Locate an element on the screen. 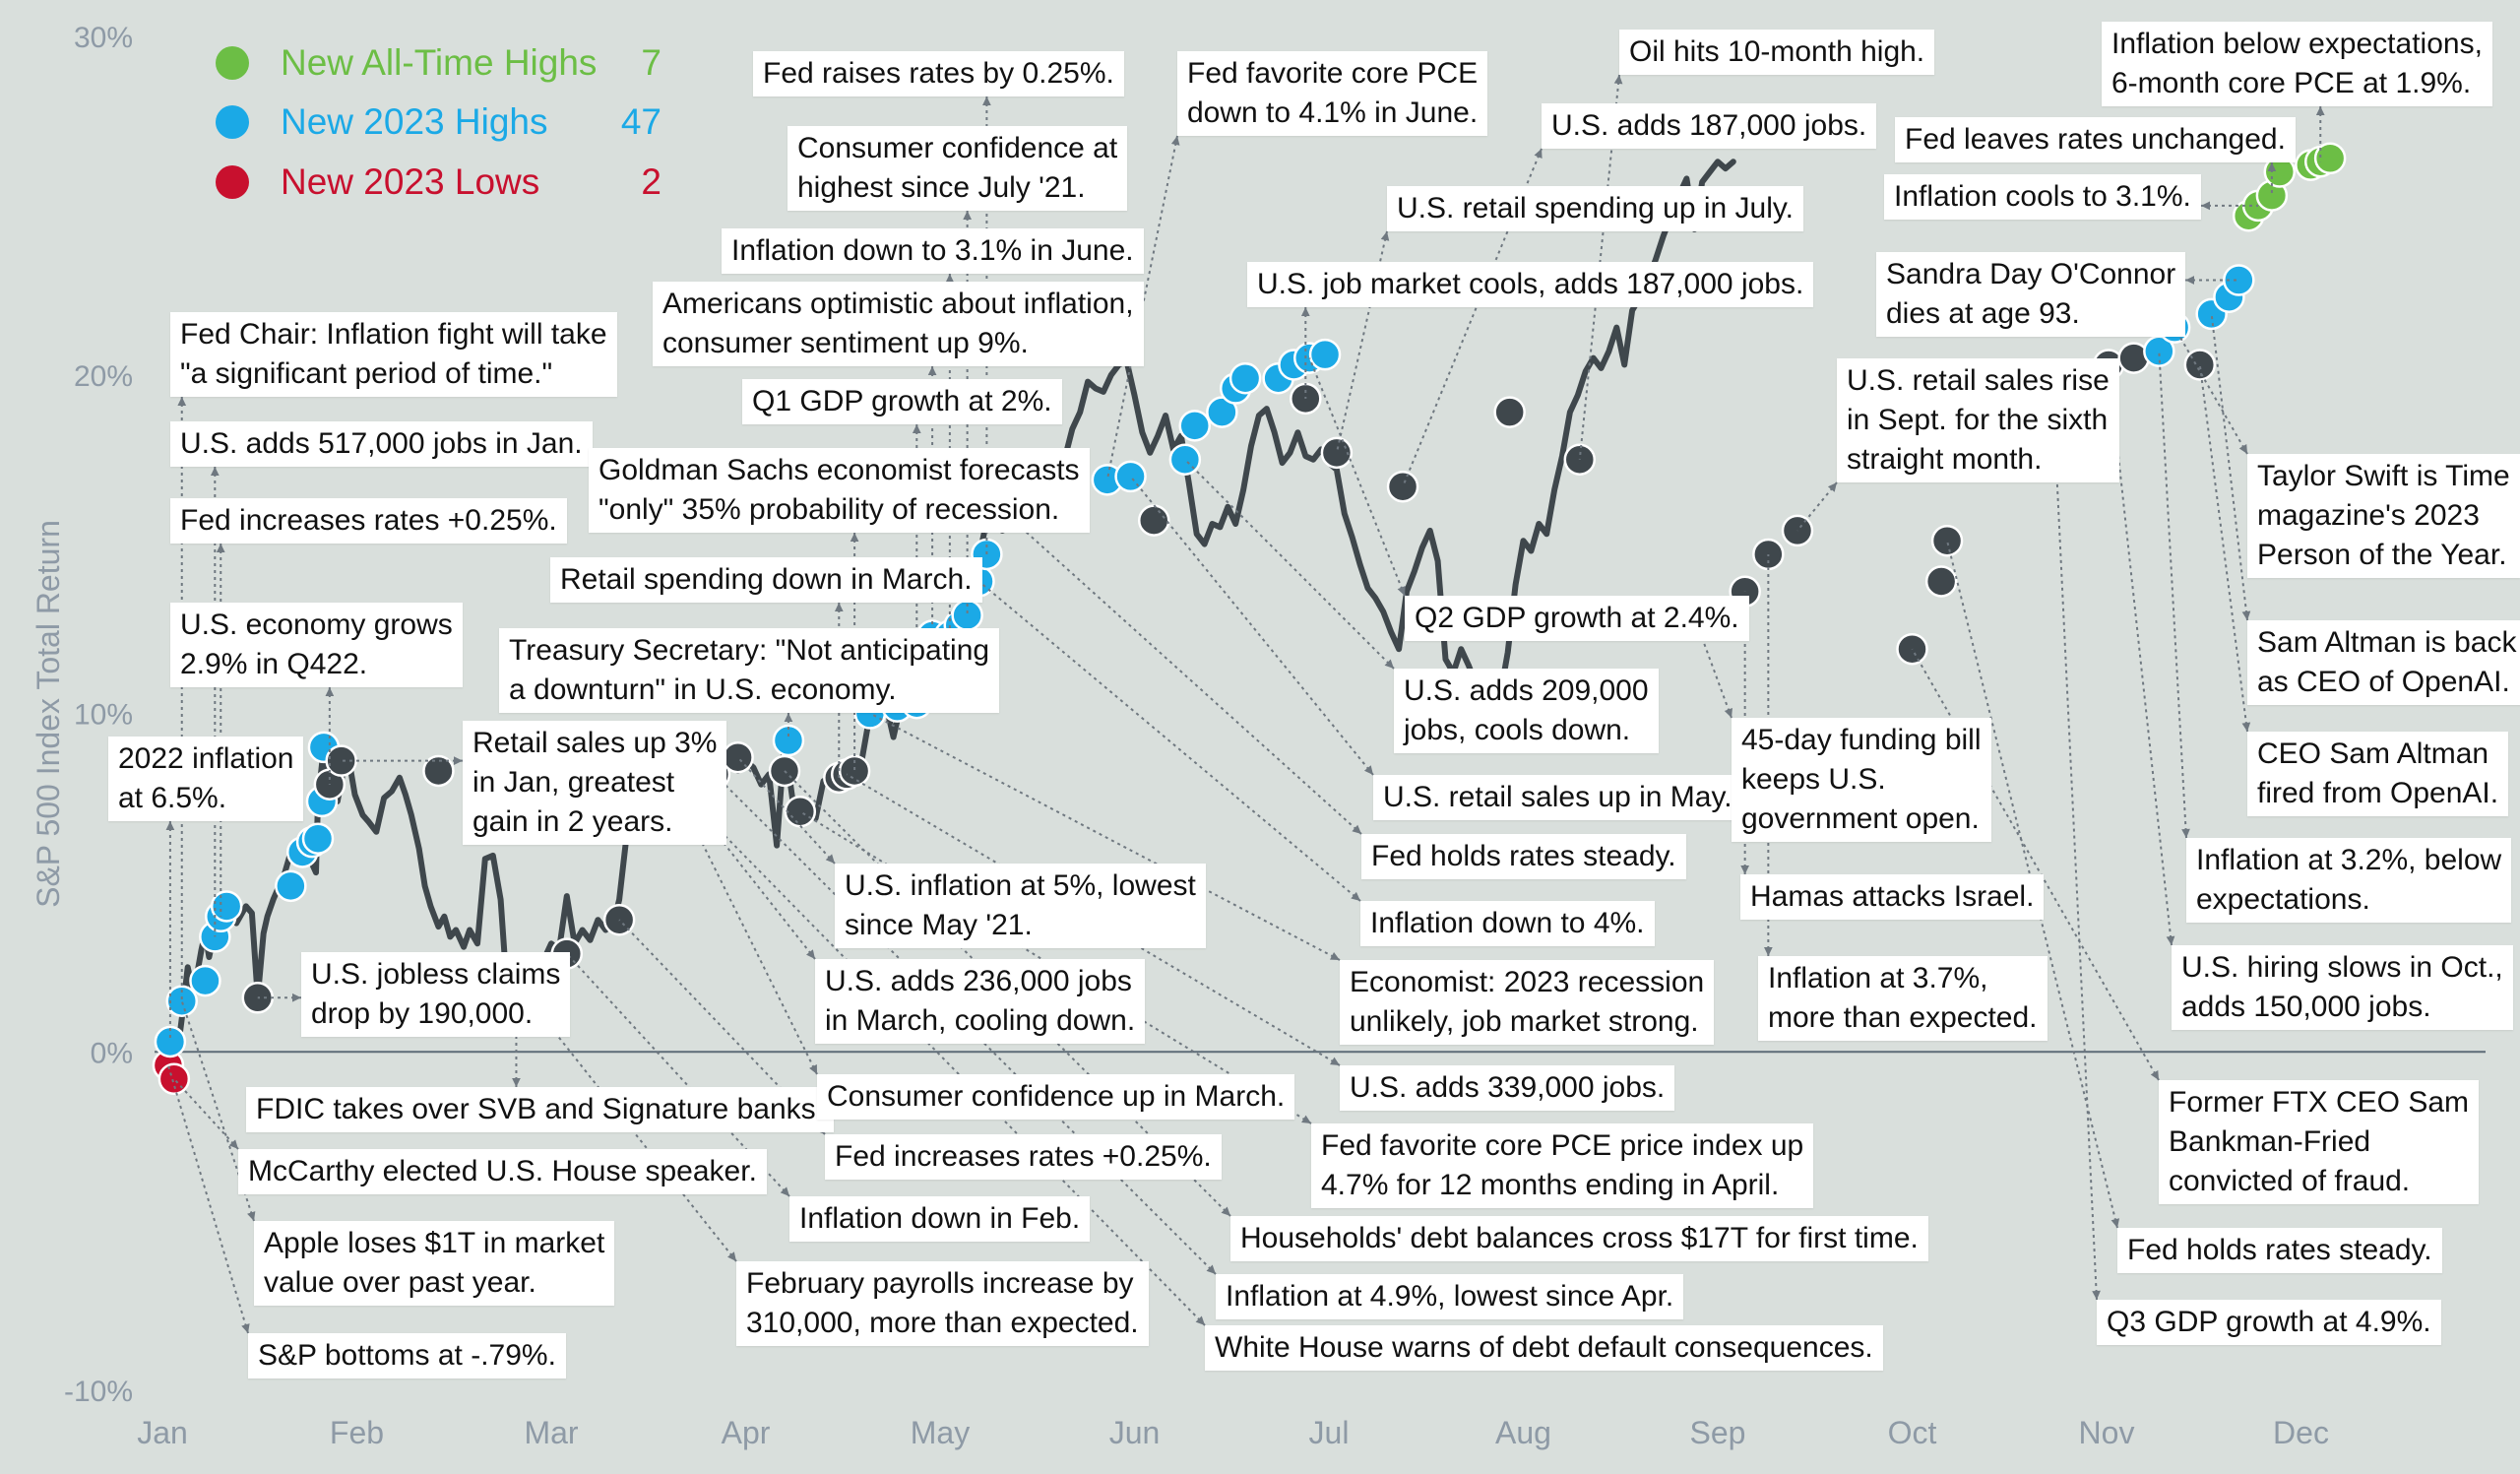  annotation-text: U.S. jobless claims is located at coordinates (436, 975).